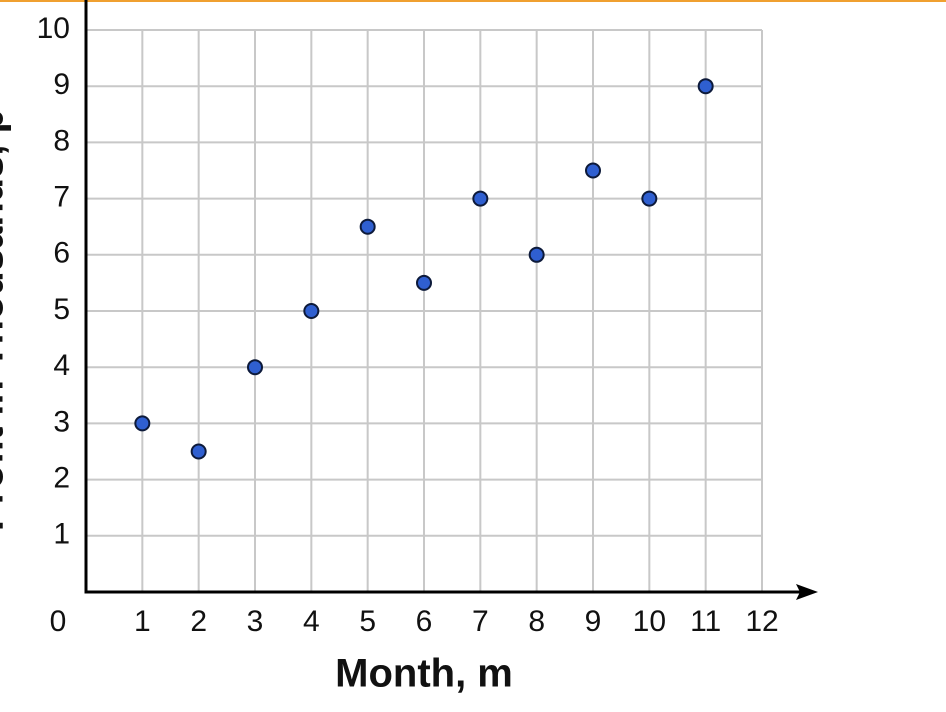 This screenshot has height=712, width=946. I want to click on x-tick-label: 10, so click(649, 621).